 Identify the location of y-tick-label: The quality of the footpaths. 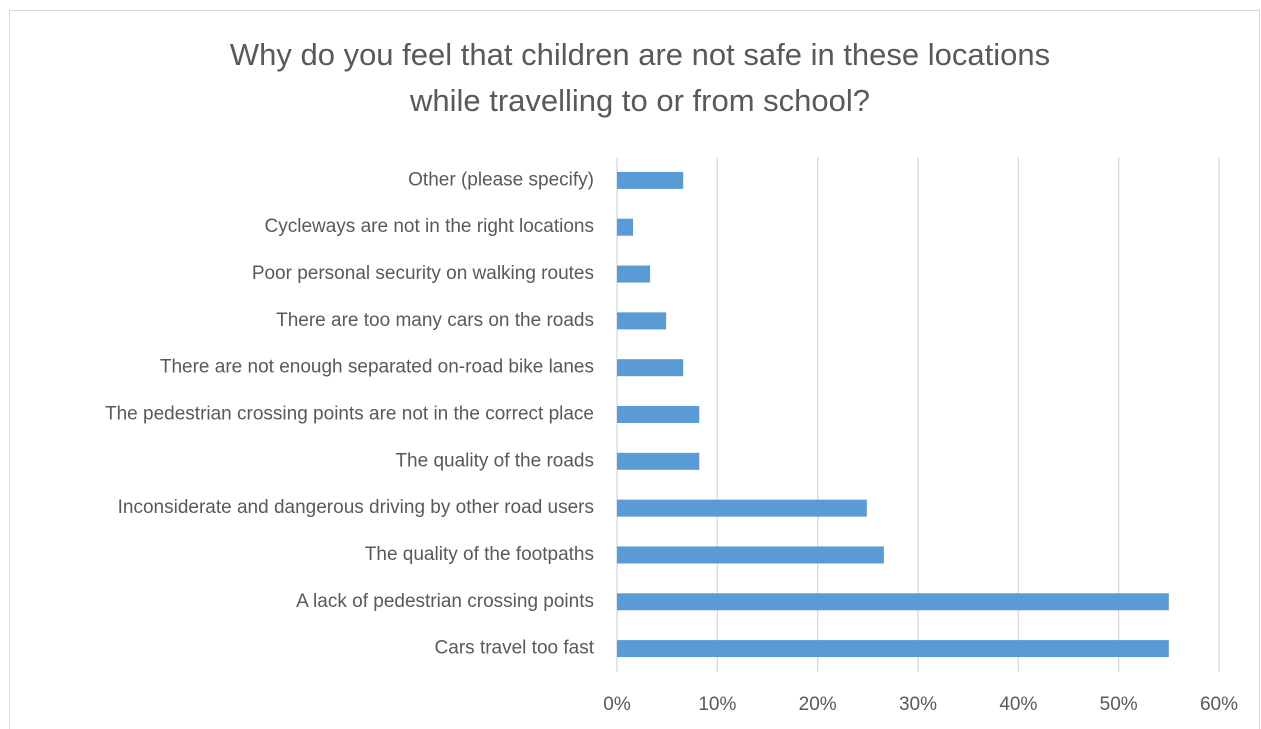
(479, 554).